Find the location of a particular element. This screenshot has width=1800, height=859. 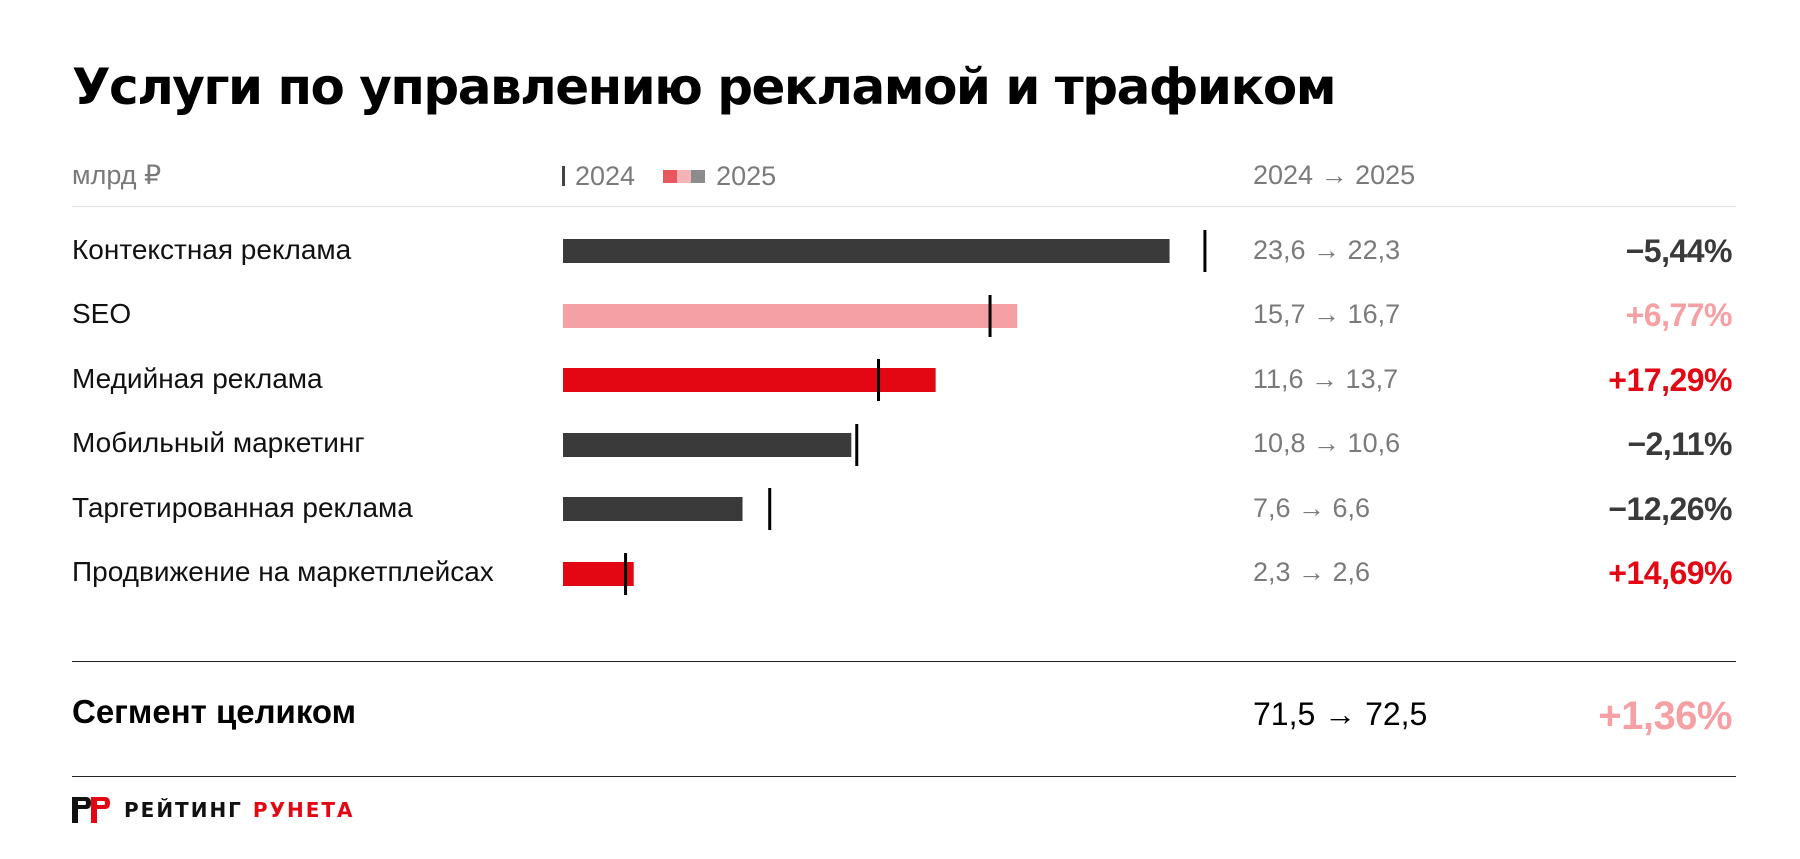

brand-mark-icon is located at coordinates (91, 810).